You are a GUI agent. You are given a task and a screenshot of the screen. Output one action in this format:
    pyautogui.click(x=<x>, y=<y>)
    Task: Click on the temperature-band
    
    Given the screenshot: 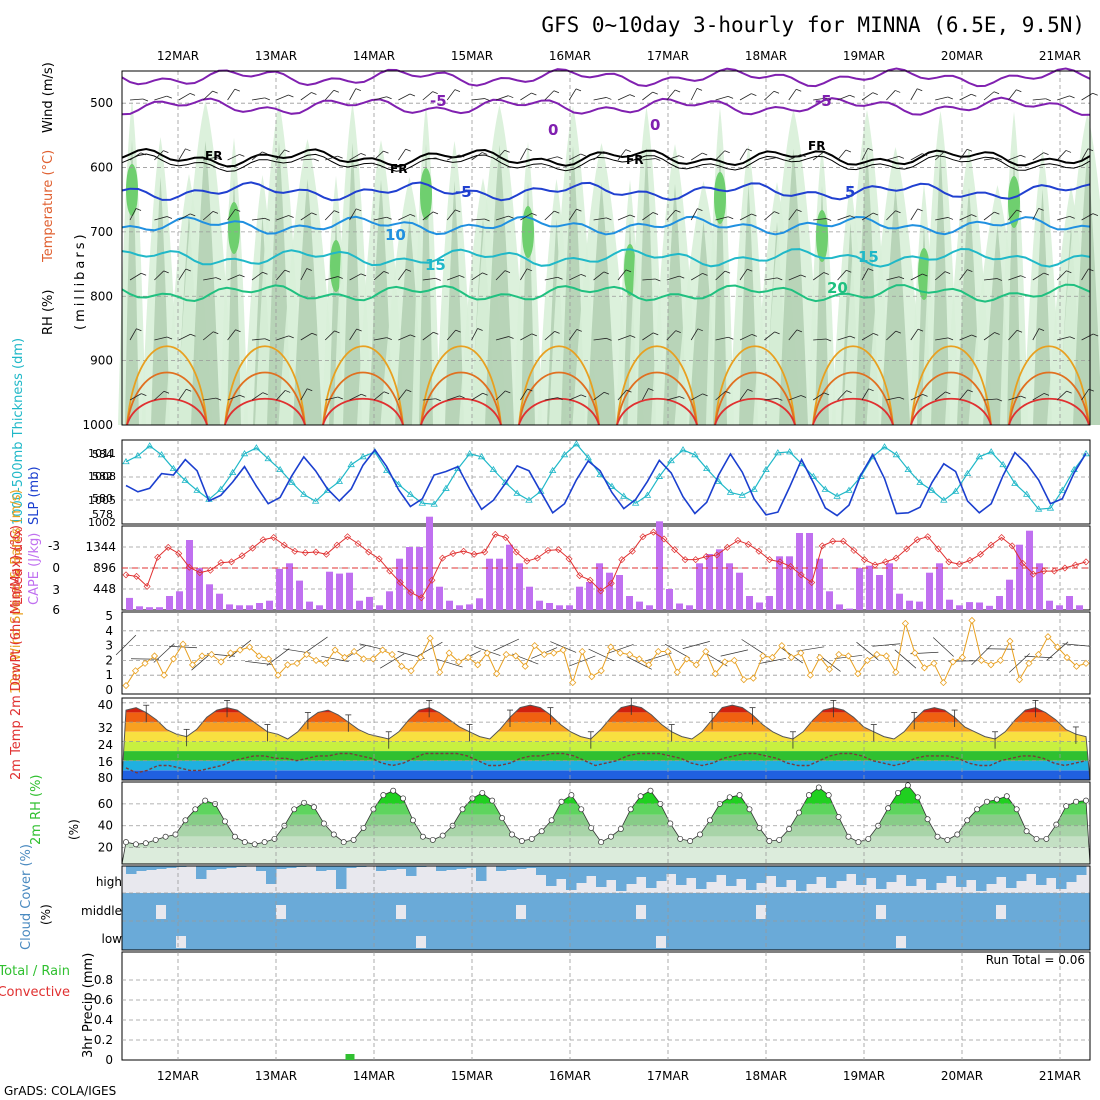 What is the action you would take?
    pyautogui.click(x=606, y=746)
    